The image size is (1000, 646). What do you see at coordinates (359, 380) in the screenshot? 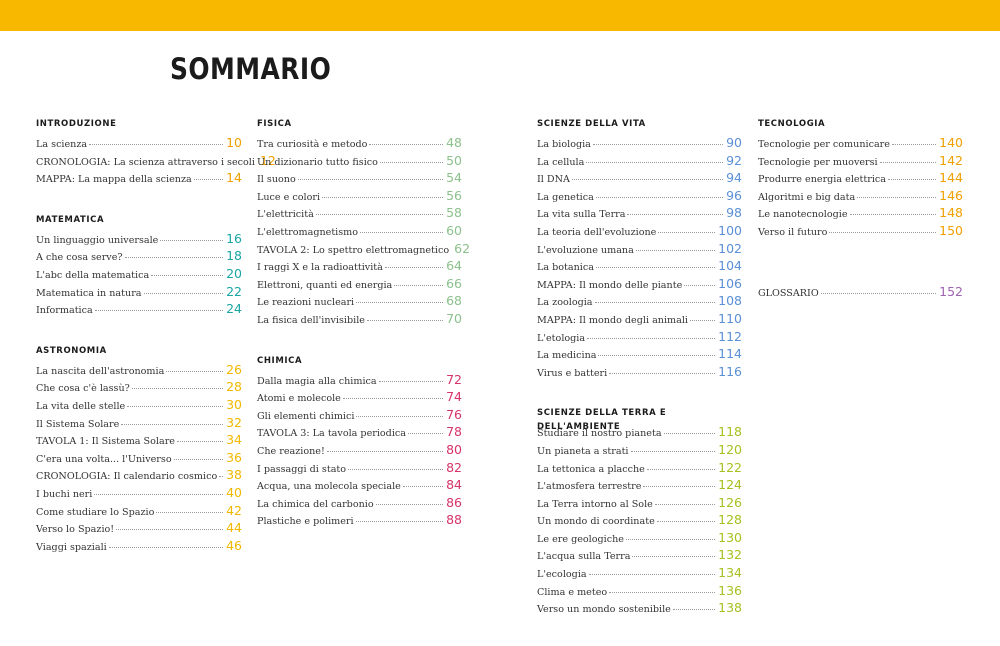
I see `toc-entry: Dalla magia alla chimica 72` at bounding box center [359, 380].